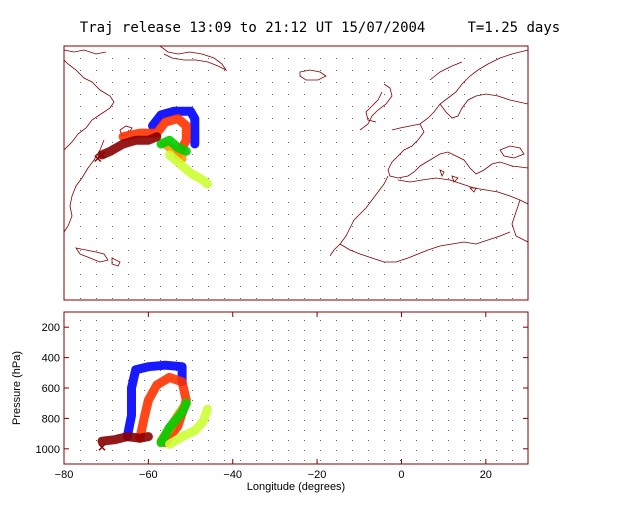 The width and height of the screenshot is (640, 512). What do you see at coordinates (317, 475) in the screenshot?
I see `x-tick-label: −20` at bounding box center [317, 475].